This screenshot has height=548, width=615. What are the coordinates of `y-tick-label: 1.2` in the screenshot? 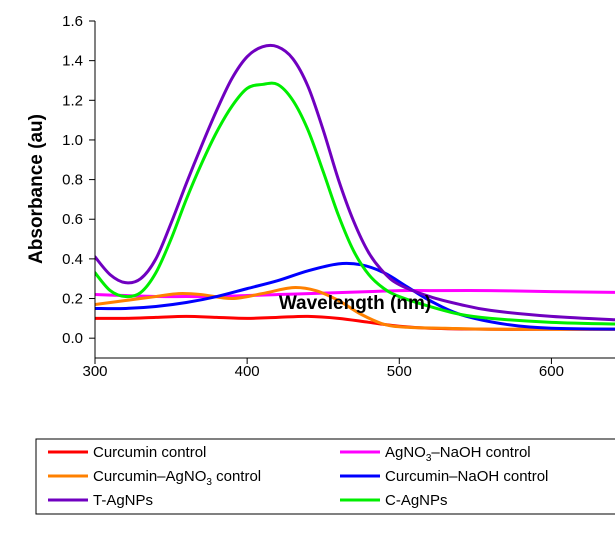 It's located at (72, 100).